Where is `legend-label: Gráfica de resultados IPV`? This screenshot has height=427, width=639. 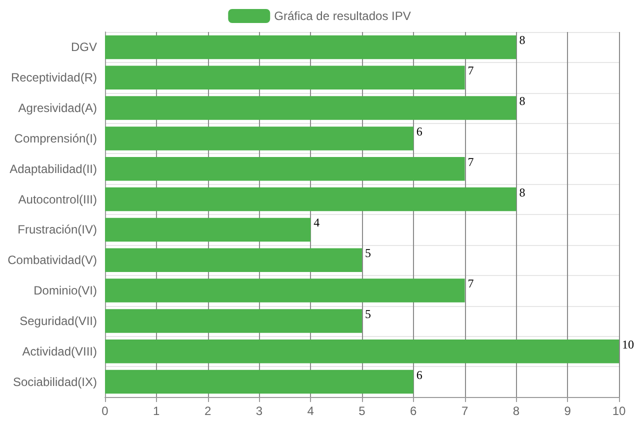
legend-label: Gráfica de resultados IPV is located at coordinates (342, 16).